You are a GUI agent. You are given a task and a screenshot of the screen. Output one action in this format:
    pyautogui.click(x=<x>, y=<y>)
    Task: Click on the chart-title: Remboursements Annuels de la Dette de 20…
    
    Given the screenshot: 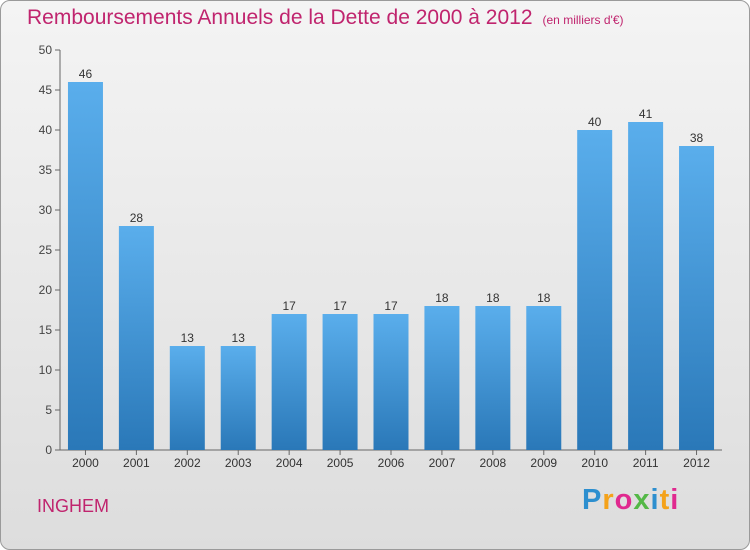 What is the action you would take?
    pyautogui.click(x=325, y=18)
    